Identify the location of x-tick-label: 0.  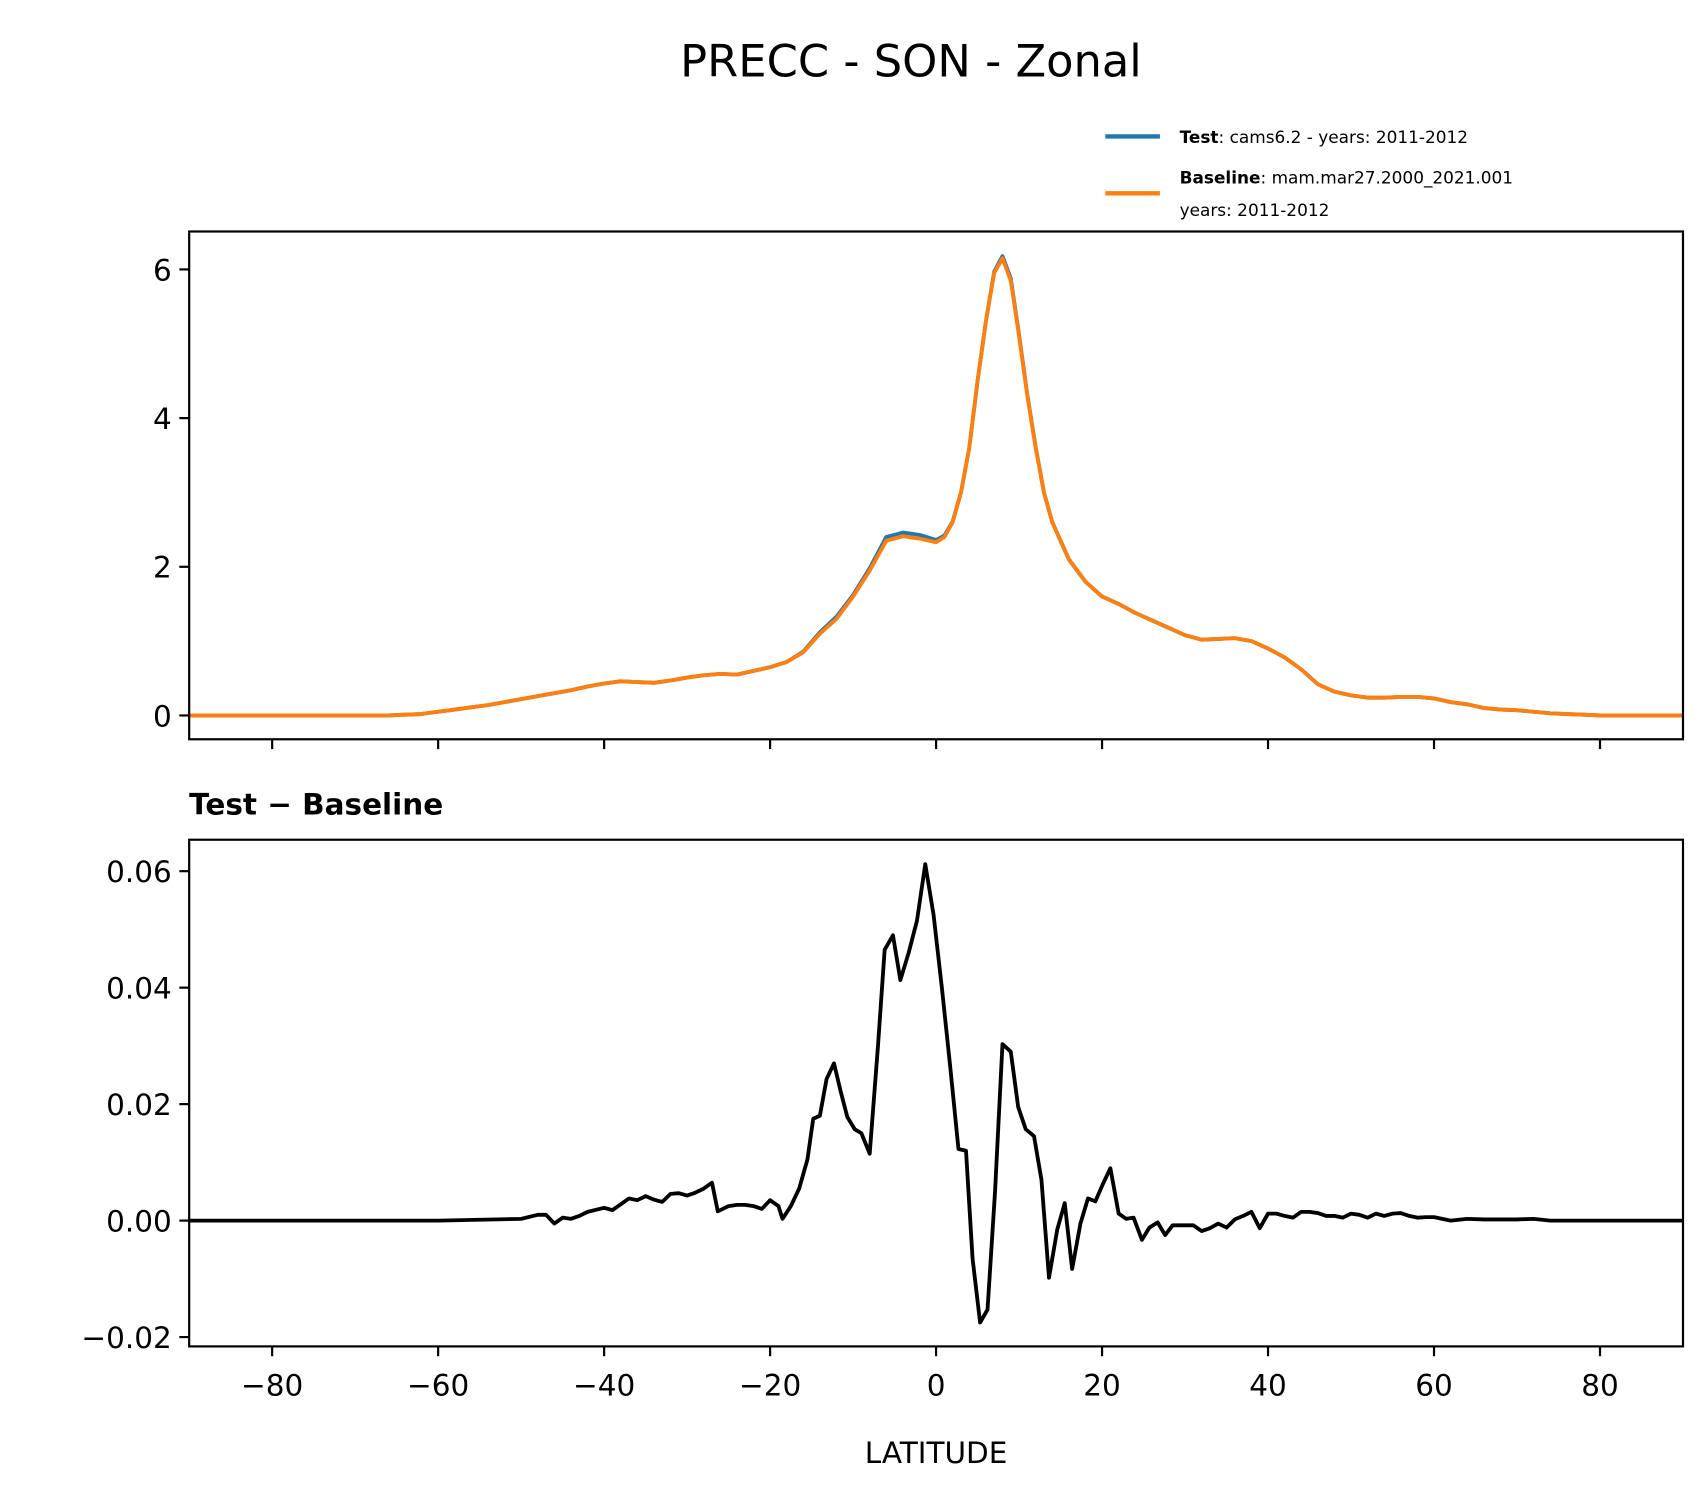
(936, 1386).